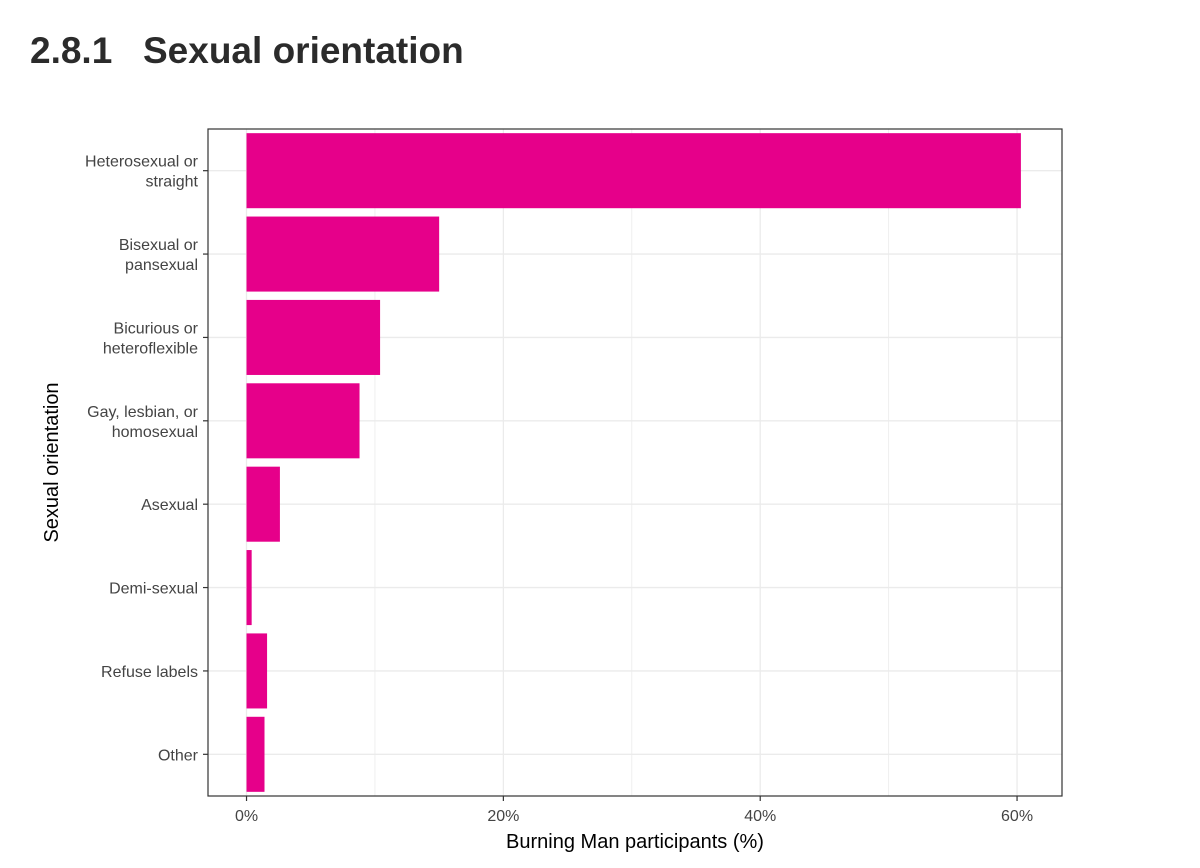 This screenshot has height=868, width=1200. I want to click on y-axis-title: Sexual orientation, so click(52, 462).